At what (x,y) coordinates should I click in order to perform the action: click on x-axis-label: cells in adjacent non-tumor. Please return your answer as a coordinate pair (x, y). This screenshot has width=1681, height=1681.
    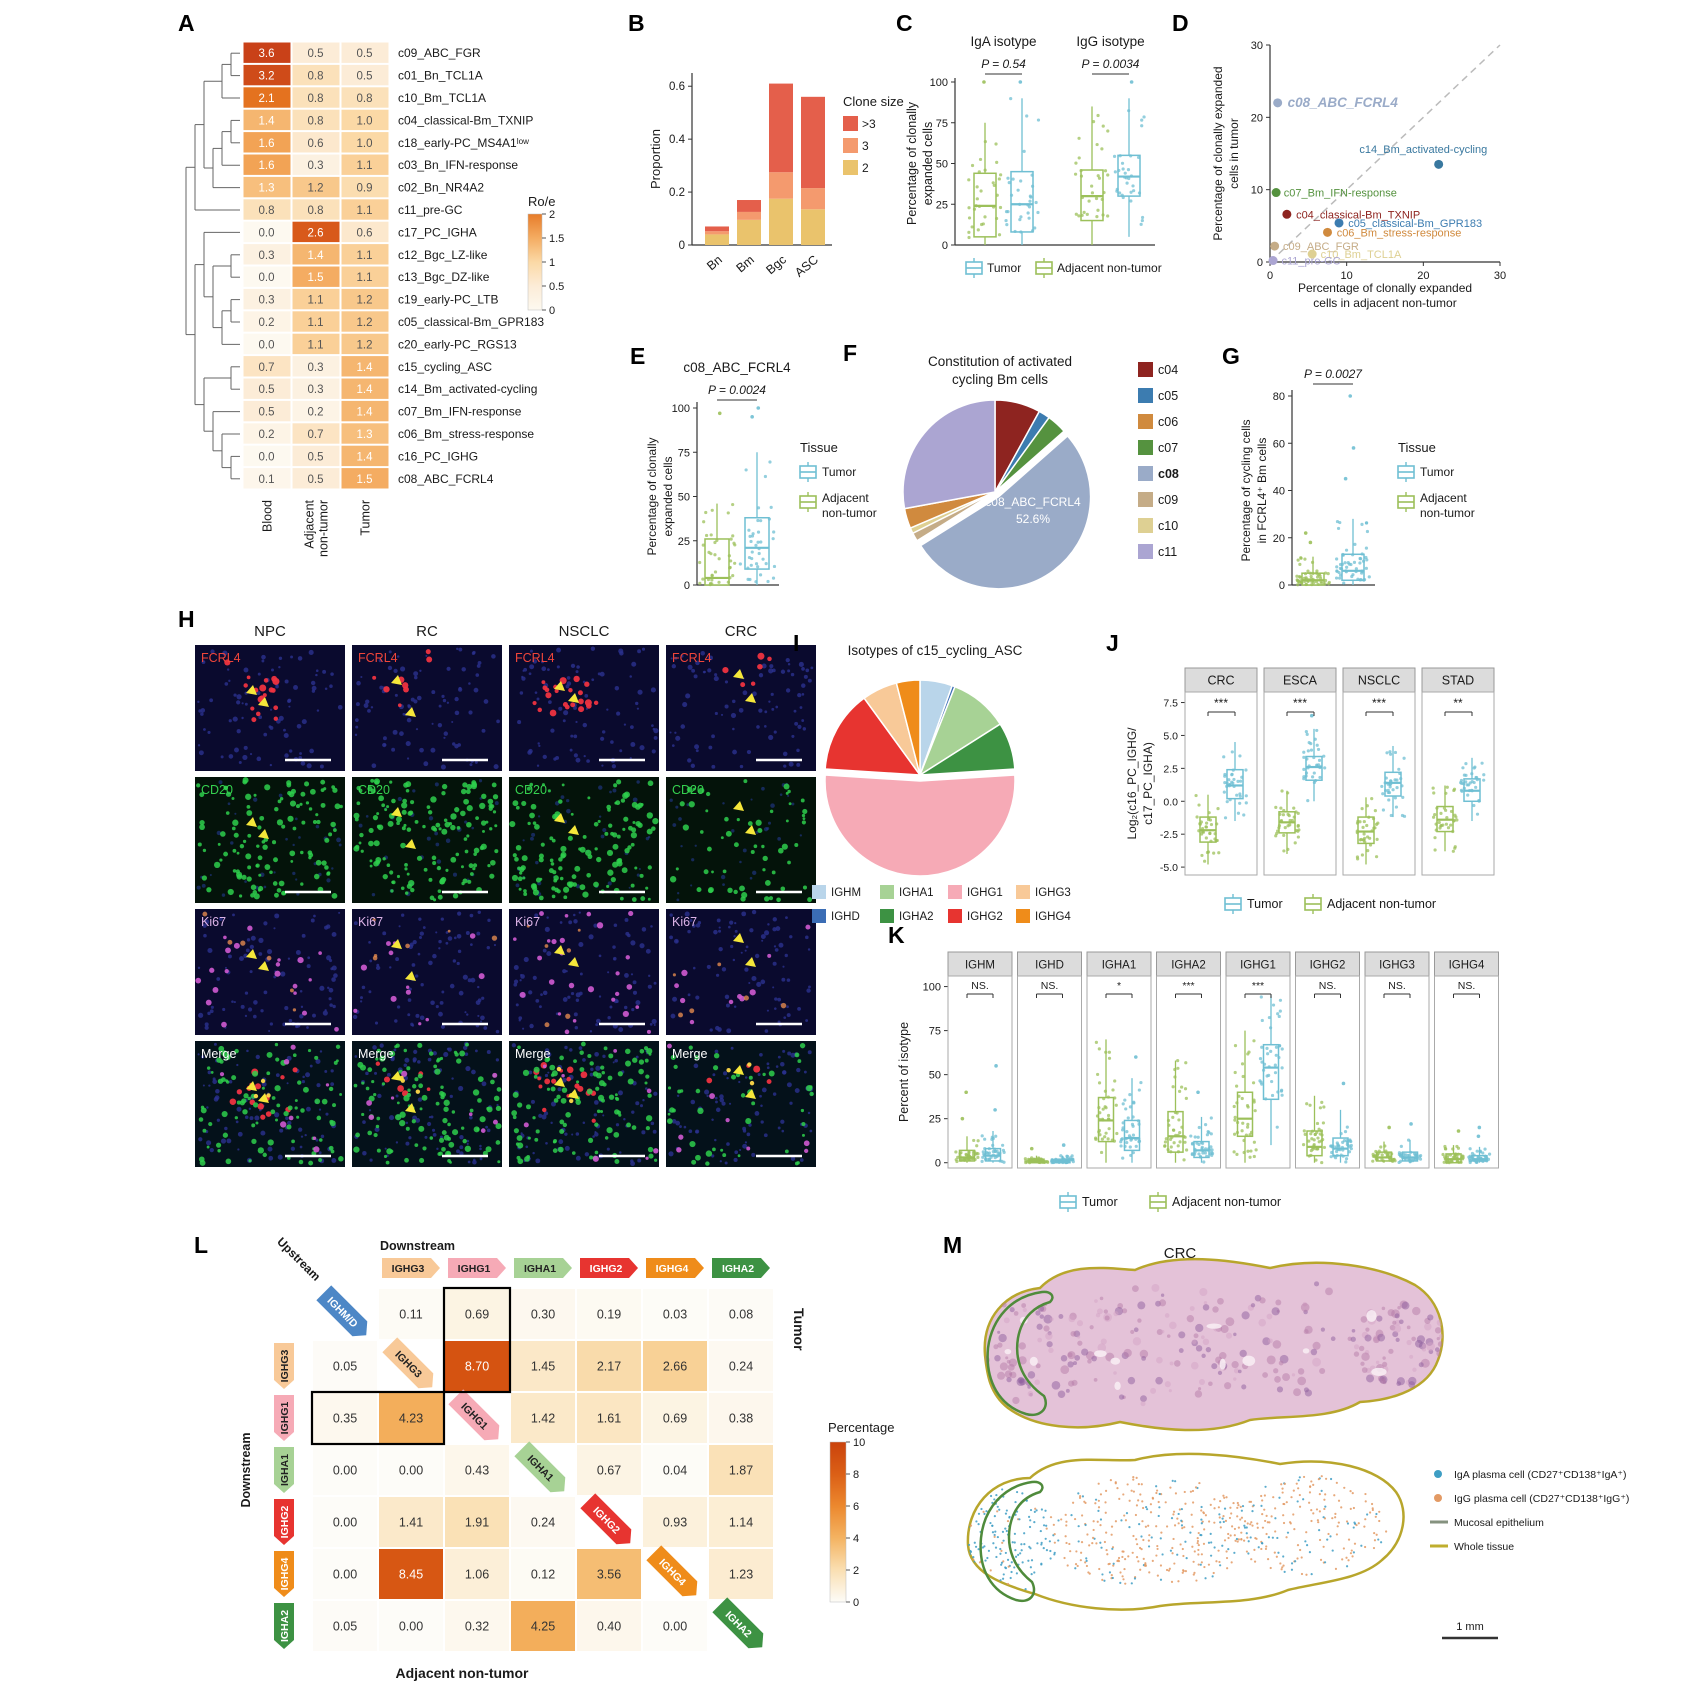
    Looking at the image, I should click on (1384, 303).